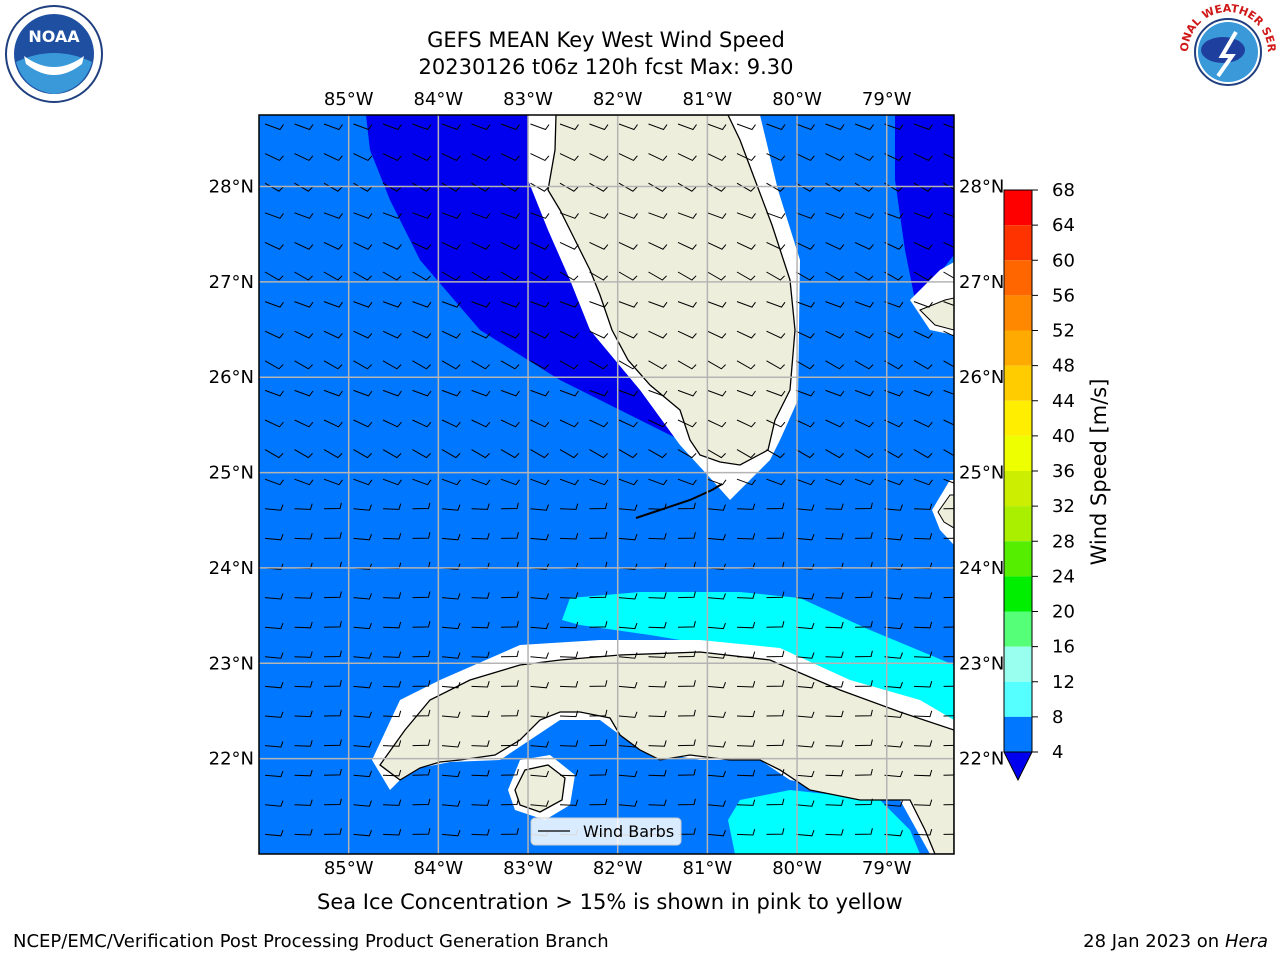 The height and width of the screenshot is (960, 1280). Describe the element at coordinates (797, 868) in the screenshot. I see `lon-tick-label: 80°W` at that location.